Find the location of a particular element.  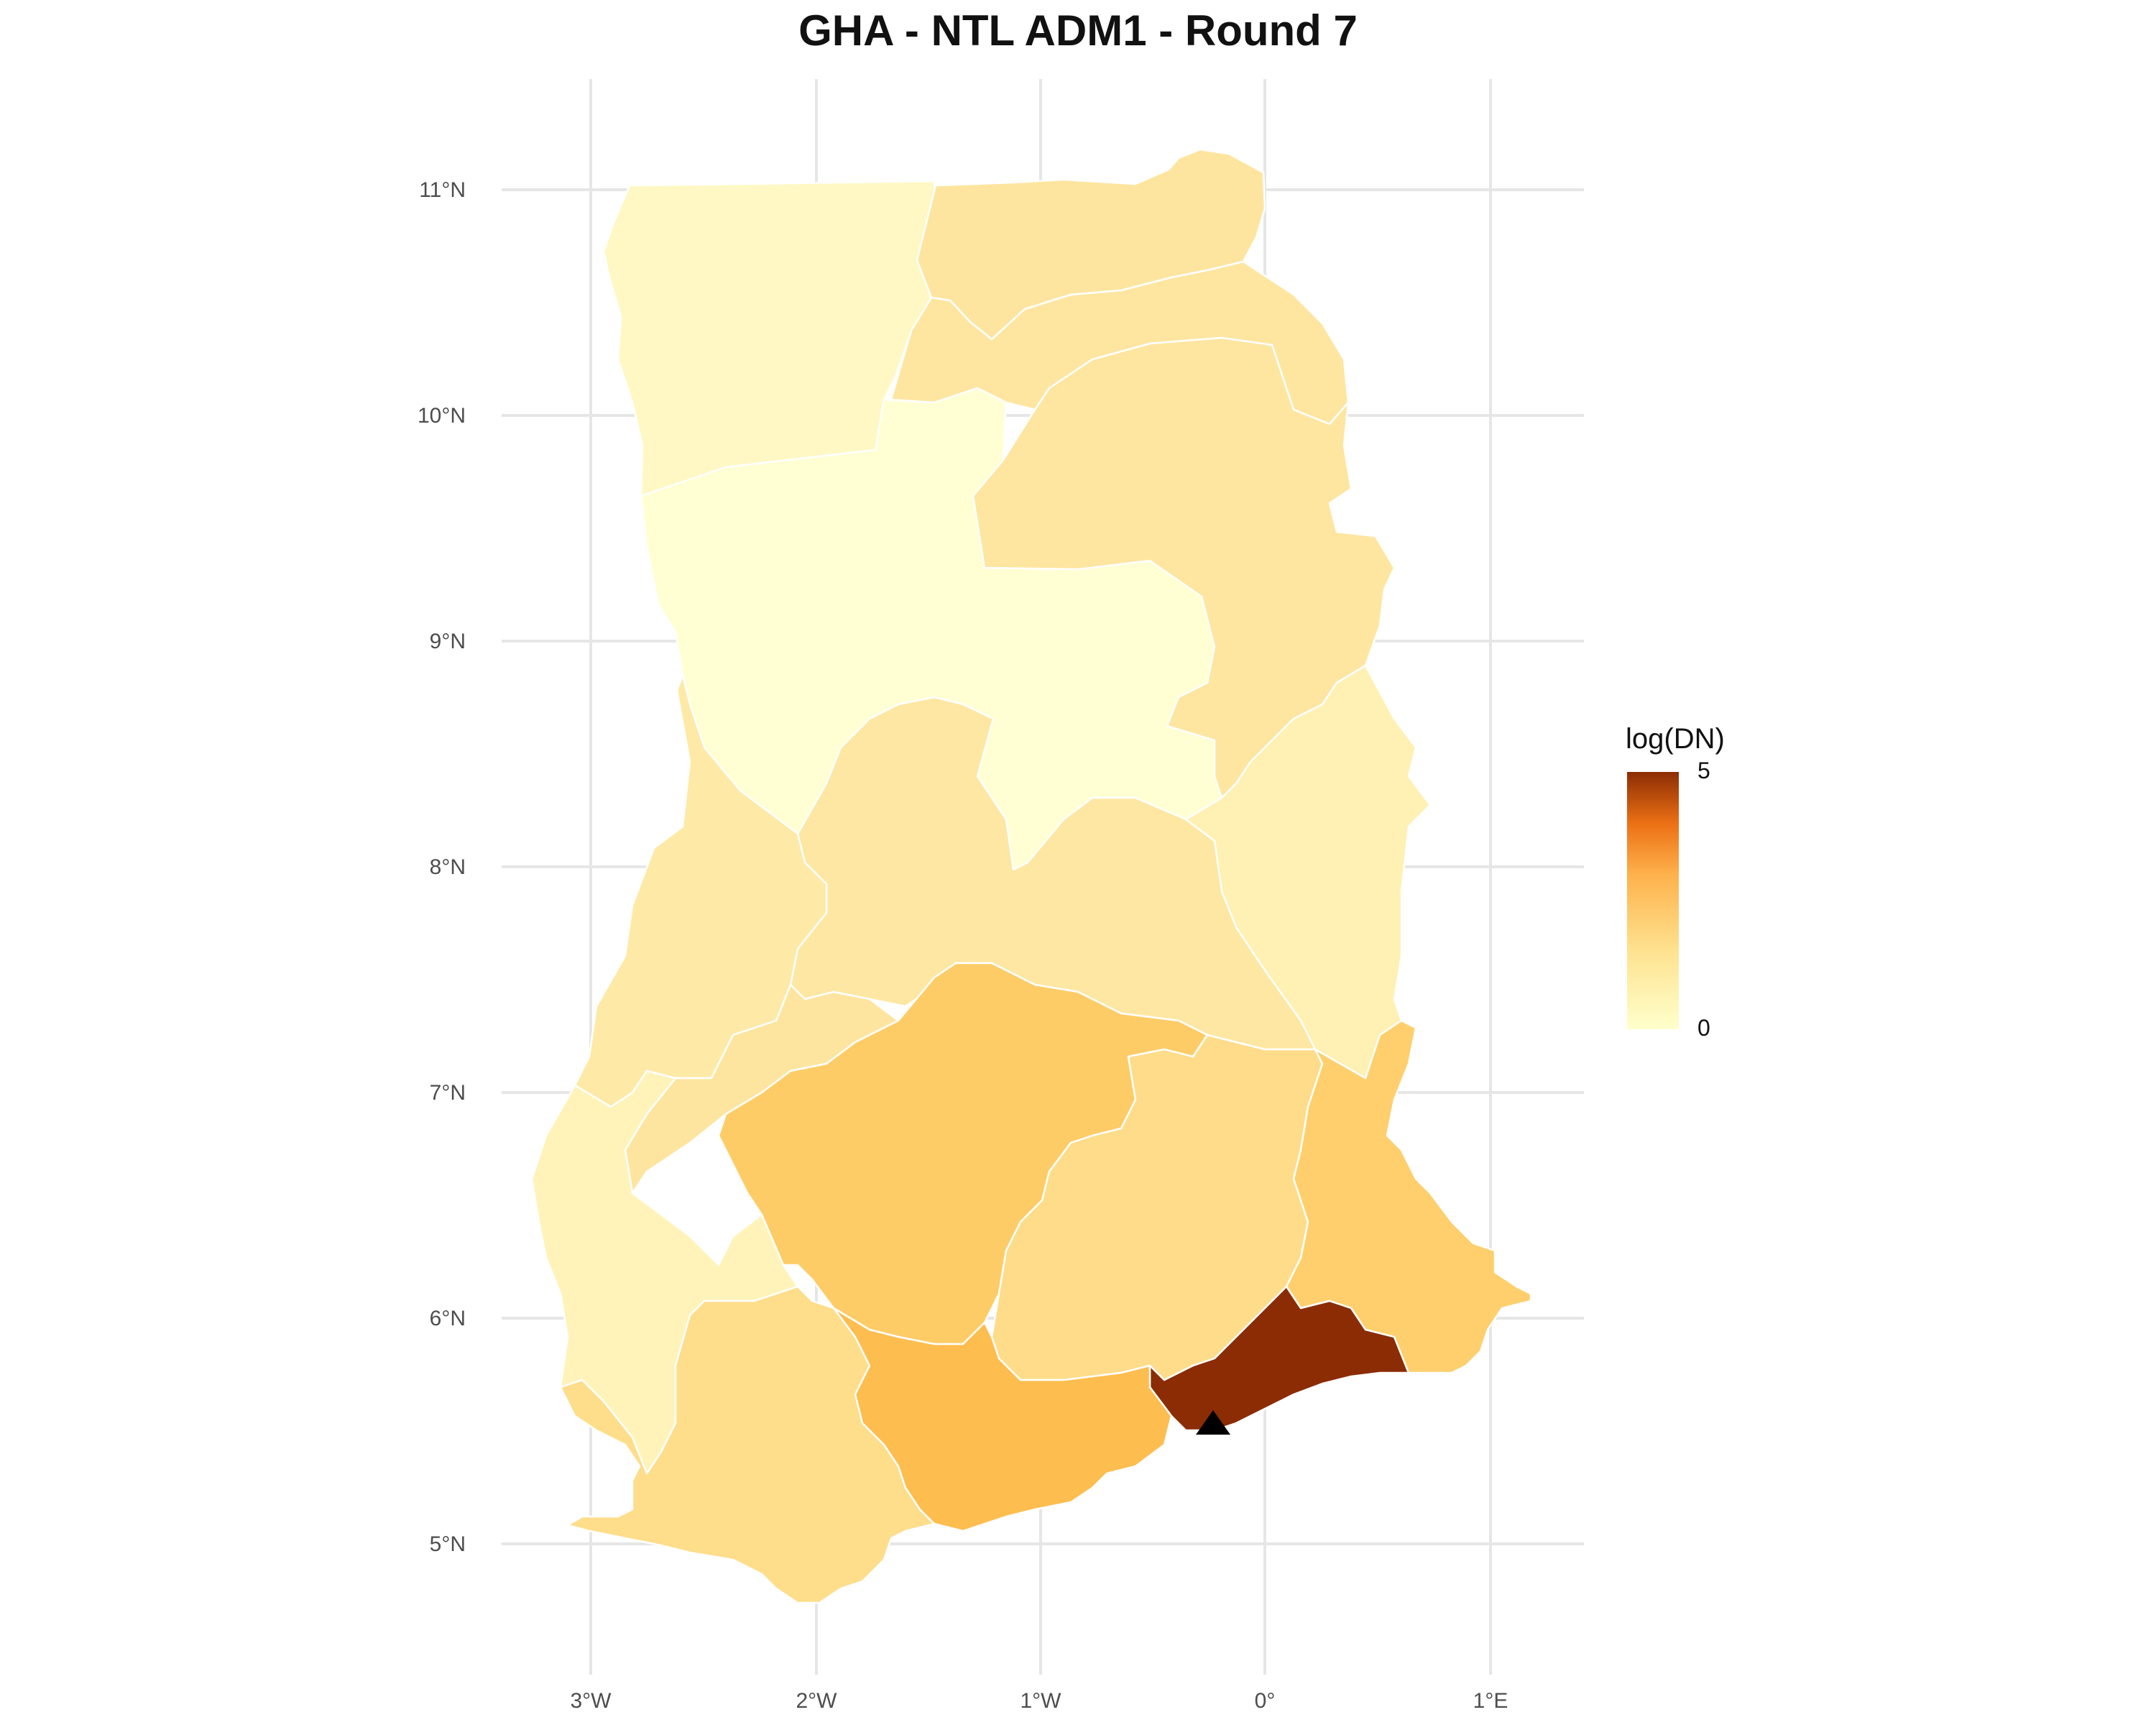

y-tick-label: 8°N is located at coordinates (448, 867).